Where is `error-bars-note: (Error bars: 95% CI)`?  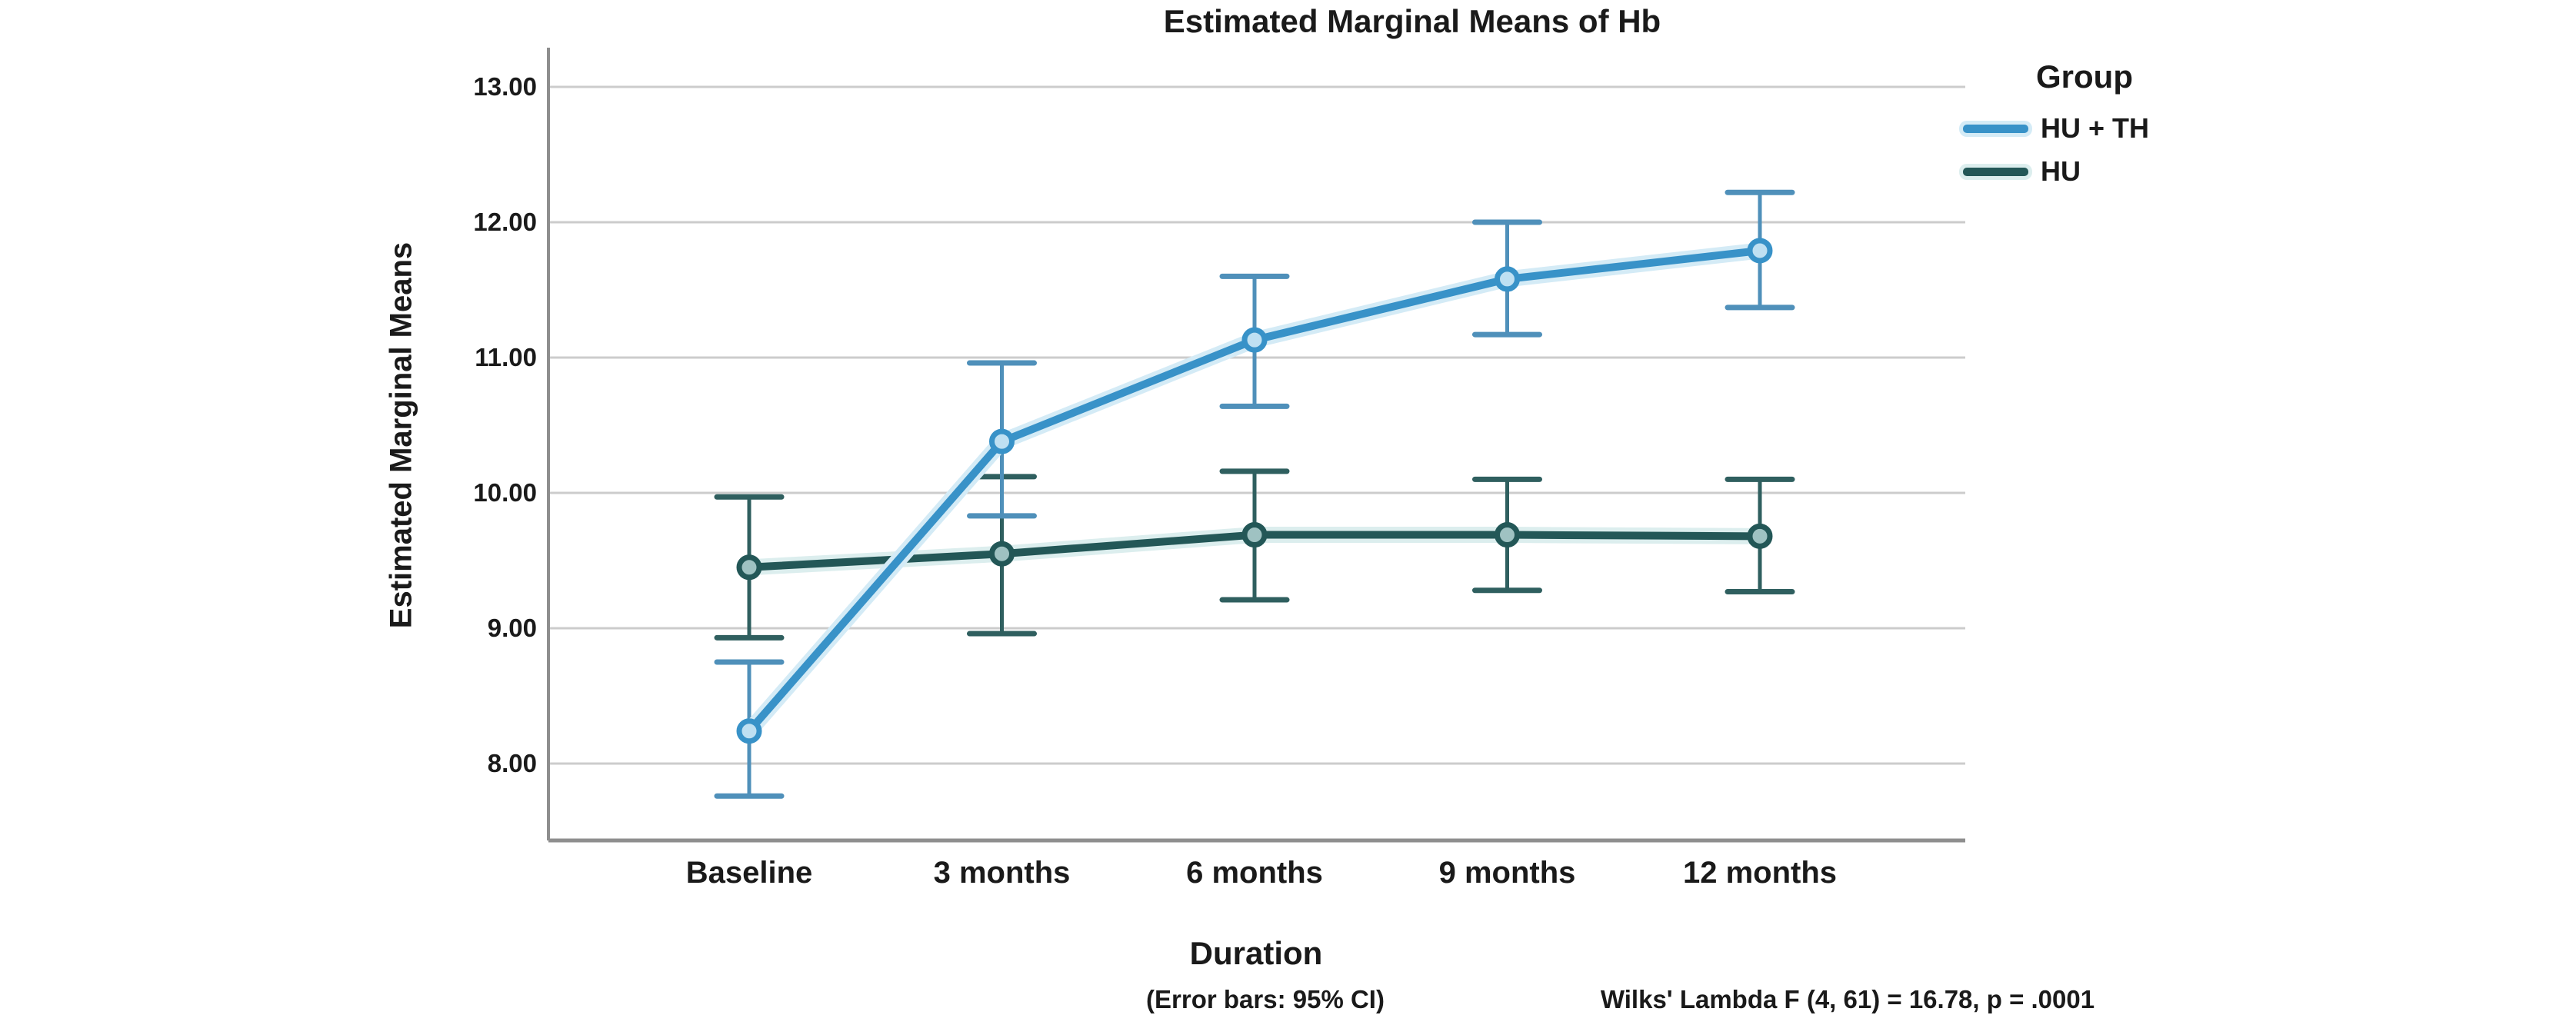 error-bars-note: (Error bars: 95% CI) is located at coordinates (1265, 999).